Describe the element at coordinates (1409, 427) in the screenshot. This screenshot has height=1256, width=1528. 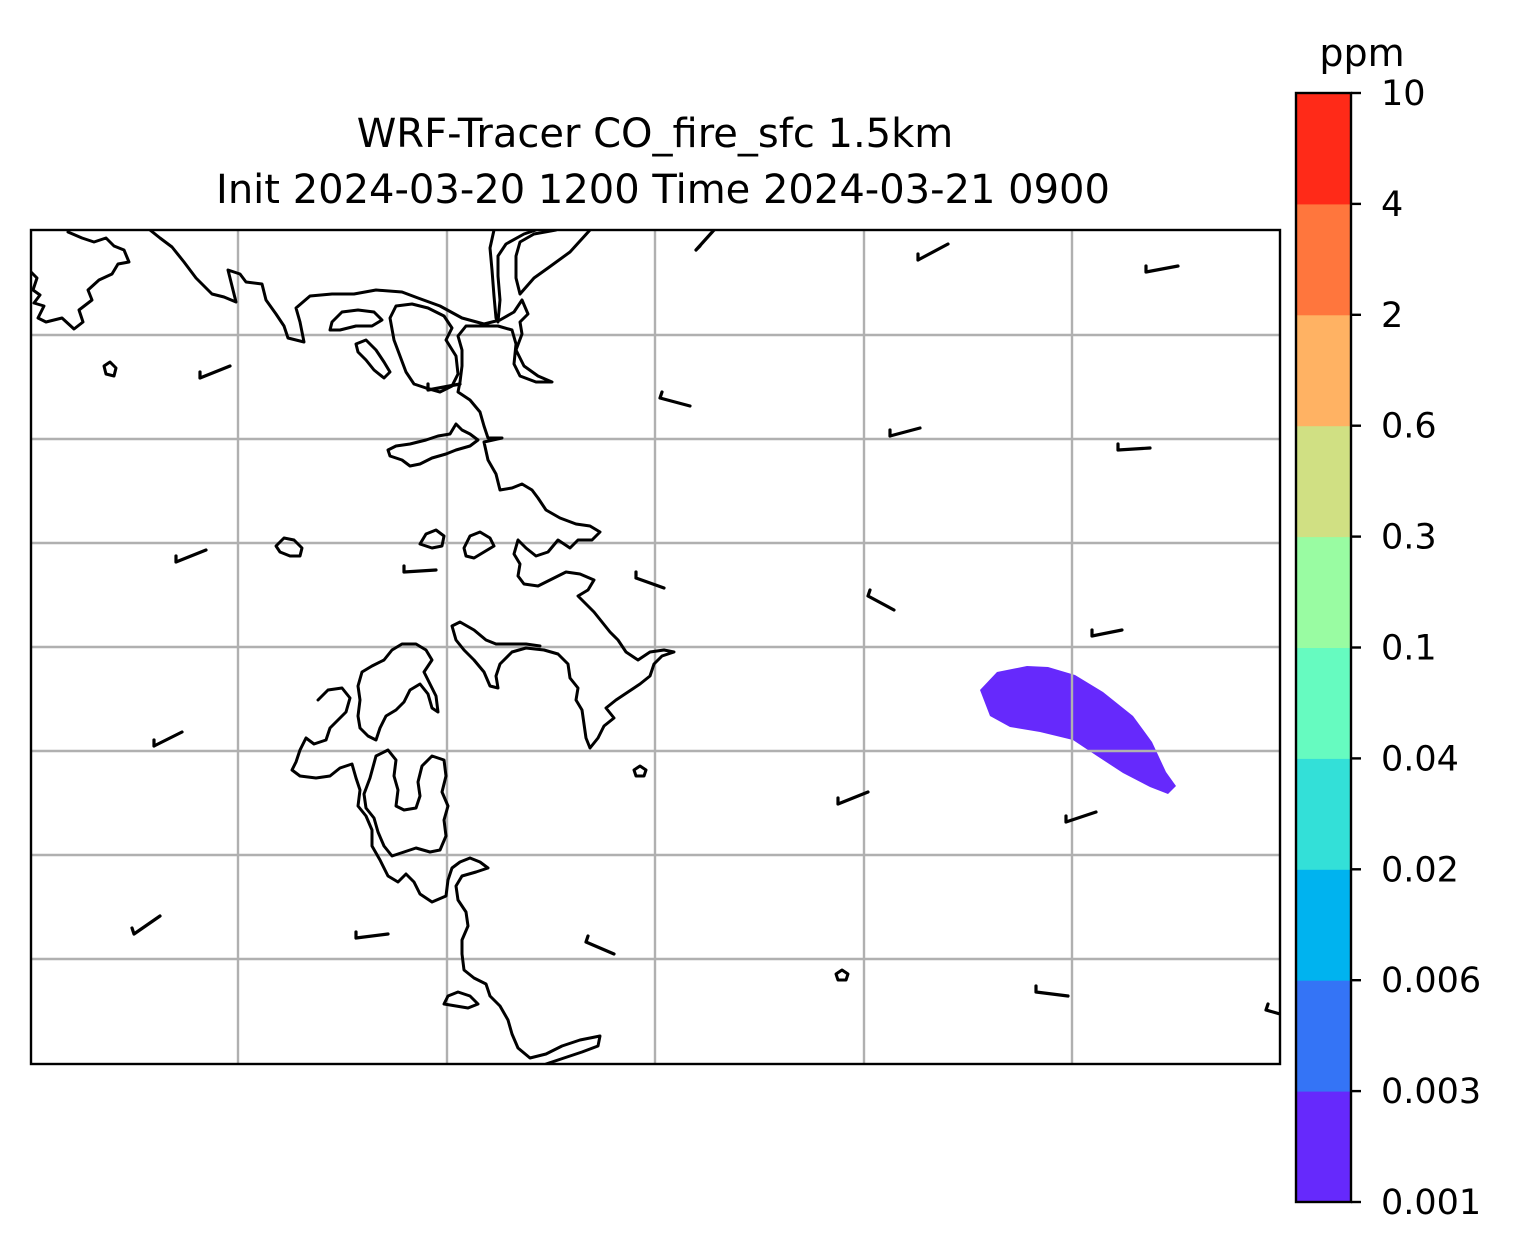
I see `colorbar-tick-label: 0.6` at that location.